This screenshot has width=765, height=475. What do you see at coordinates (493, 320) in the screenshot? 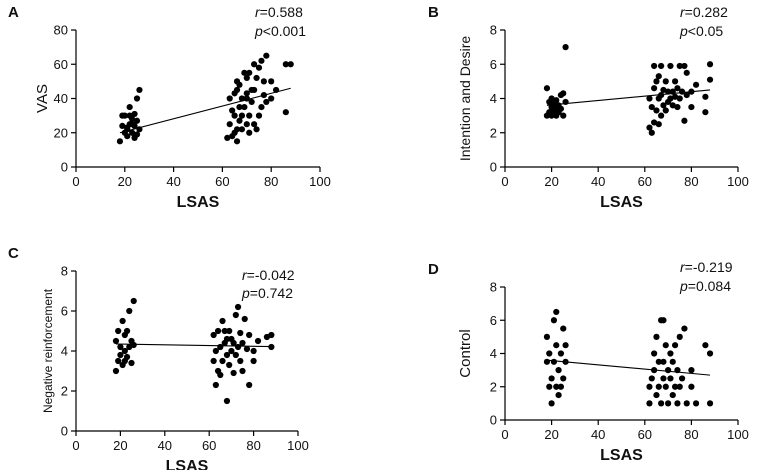
I see `y-tick-label: 6` at bounding box center [493, 320].